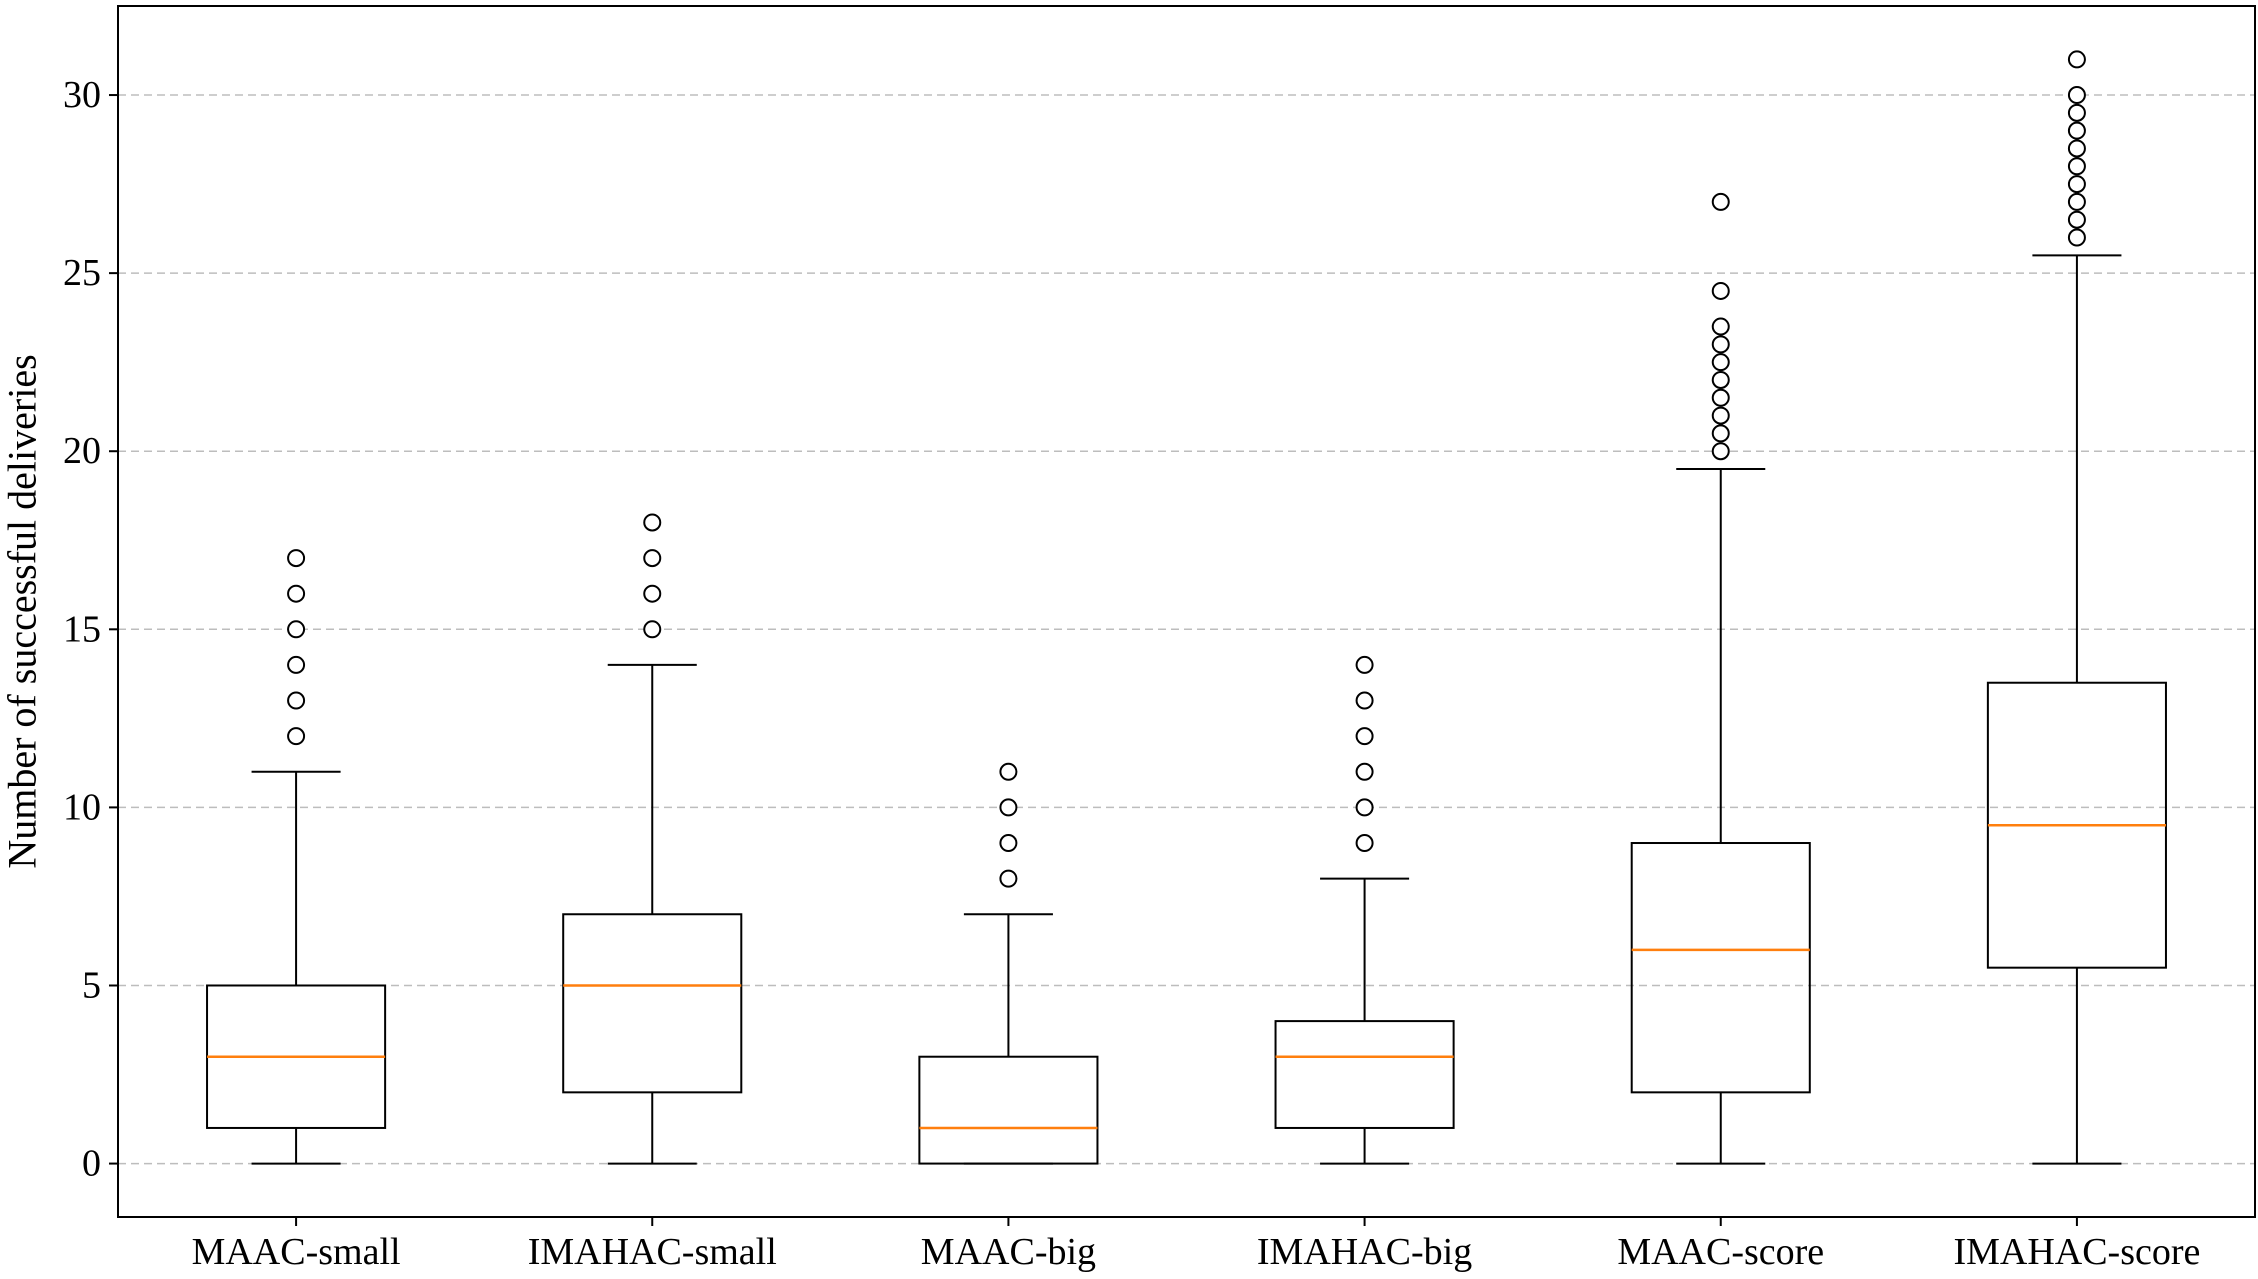 The width and height of the screenshot is (2258, 1279). I want to click on y-tick-label: 30, so click(82, 95).